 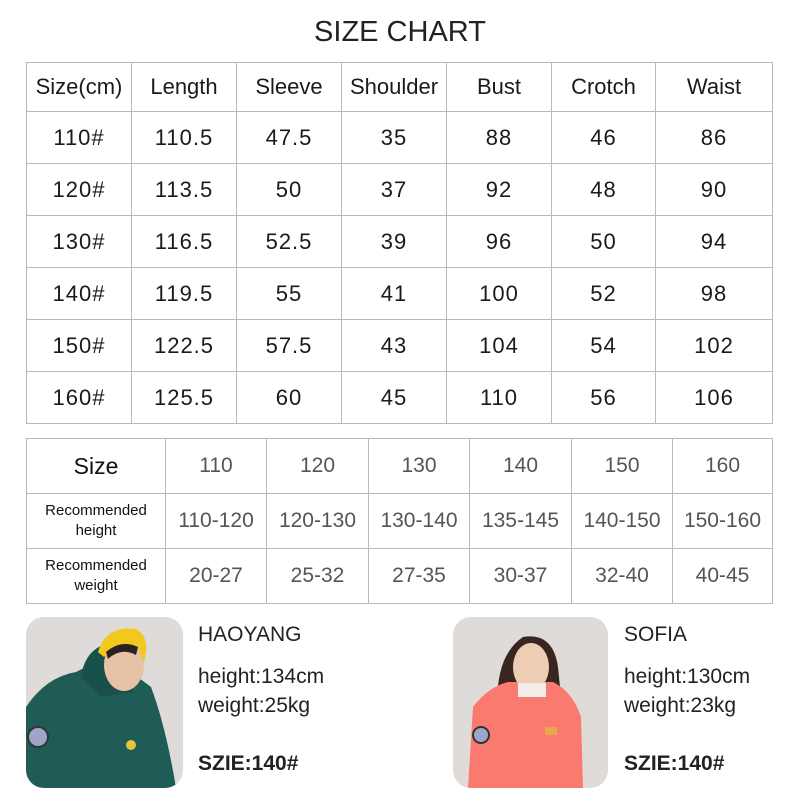 What do you see at coordinates (722, 521) in the screenshot?
I see `height-cell: 150-160` at bounding box center [722, 521].